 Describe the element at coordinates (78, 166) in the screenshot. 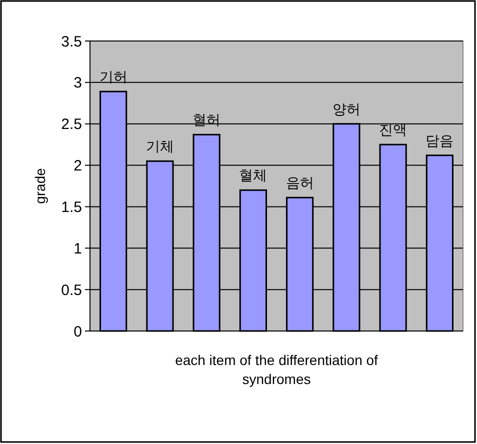

I see `y-tick-label: 2` at that location.